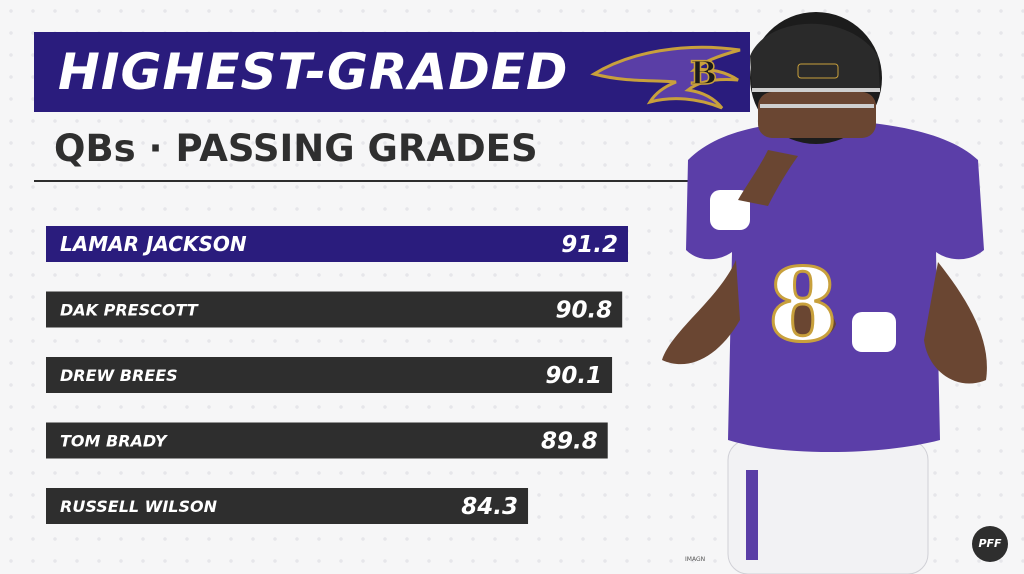 Image resolution: width=1024 pixels, height=574 pixels. Describe the element at coordinates (366, 181) in the screenshot. I see `subtitle-divider` at that location.